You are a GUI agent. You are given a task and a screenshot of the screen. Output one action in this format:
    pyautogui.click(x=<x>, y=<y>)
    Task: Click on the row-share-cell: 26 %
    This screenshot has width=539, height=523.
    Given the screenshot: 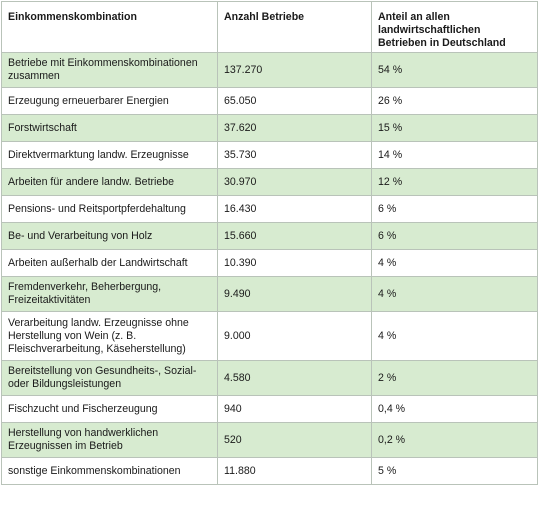 What is the action you would take?
    pyautogui.click(x=454, y=101)
    